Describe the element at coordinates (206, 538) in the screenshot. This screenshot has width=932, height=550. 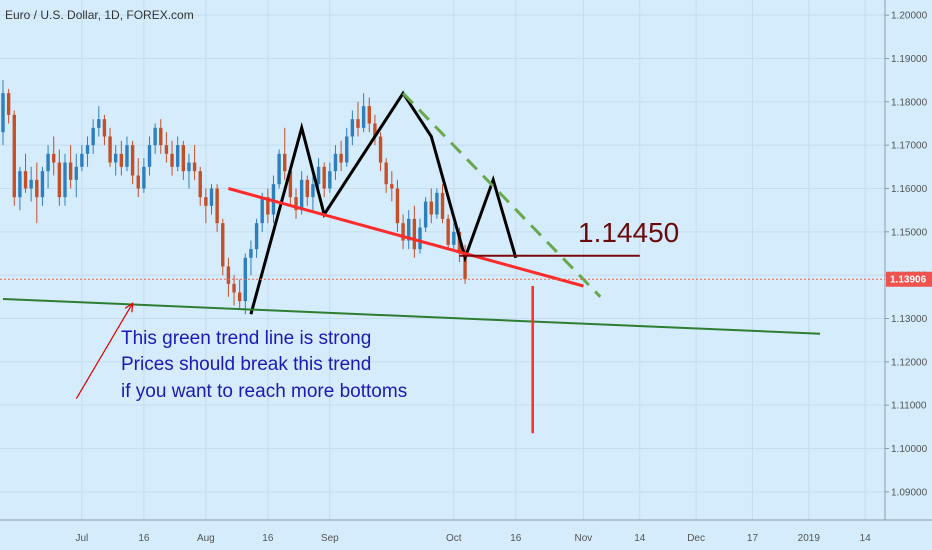
I see `time-tick-label: Aug` at that location.